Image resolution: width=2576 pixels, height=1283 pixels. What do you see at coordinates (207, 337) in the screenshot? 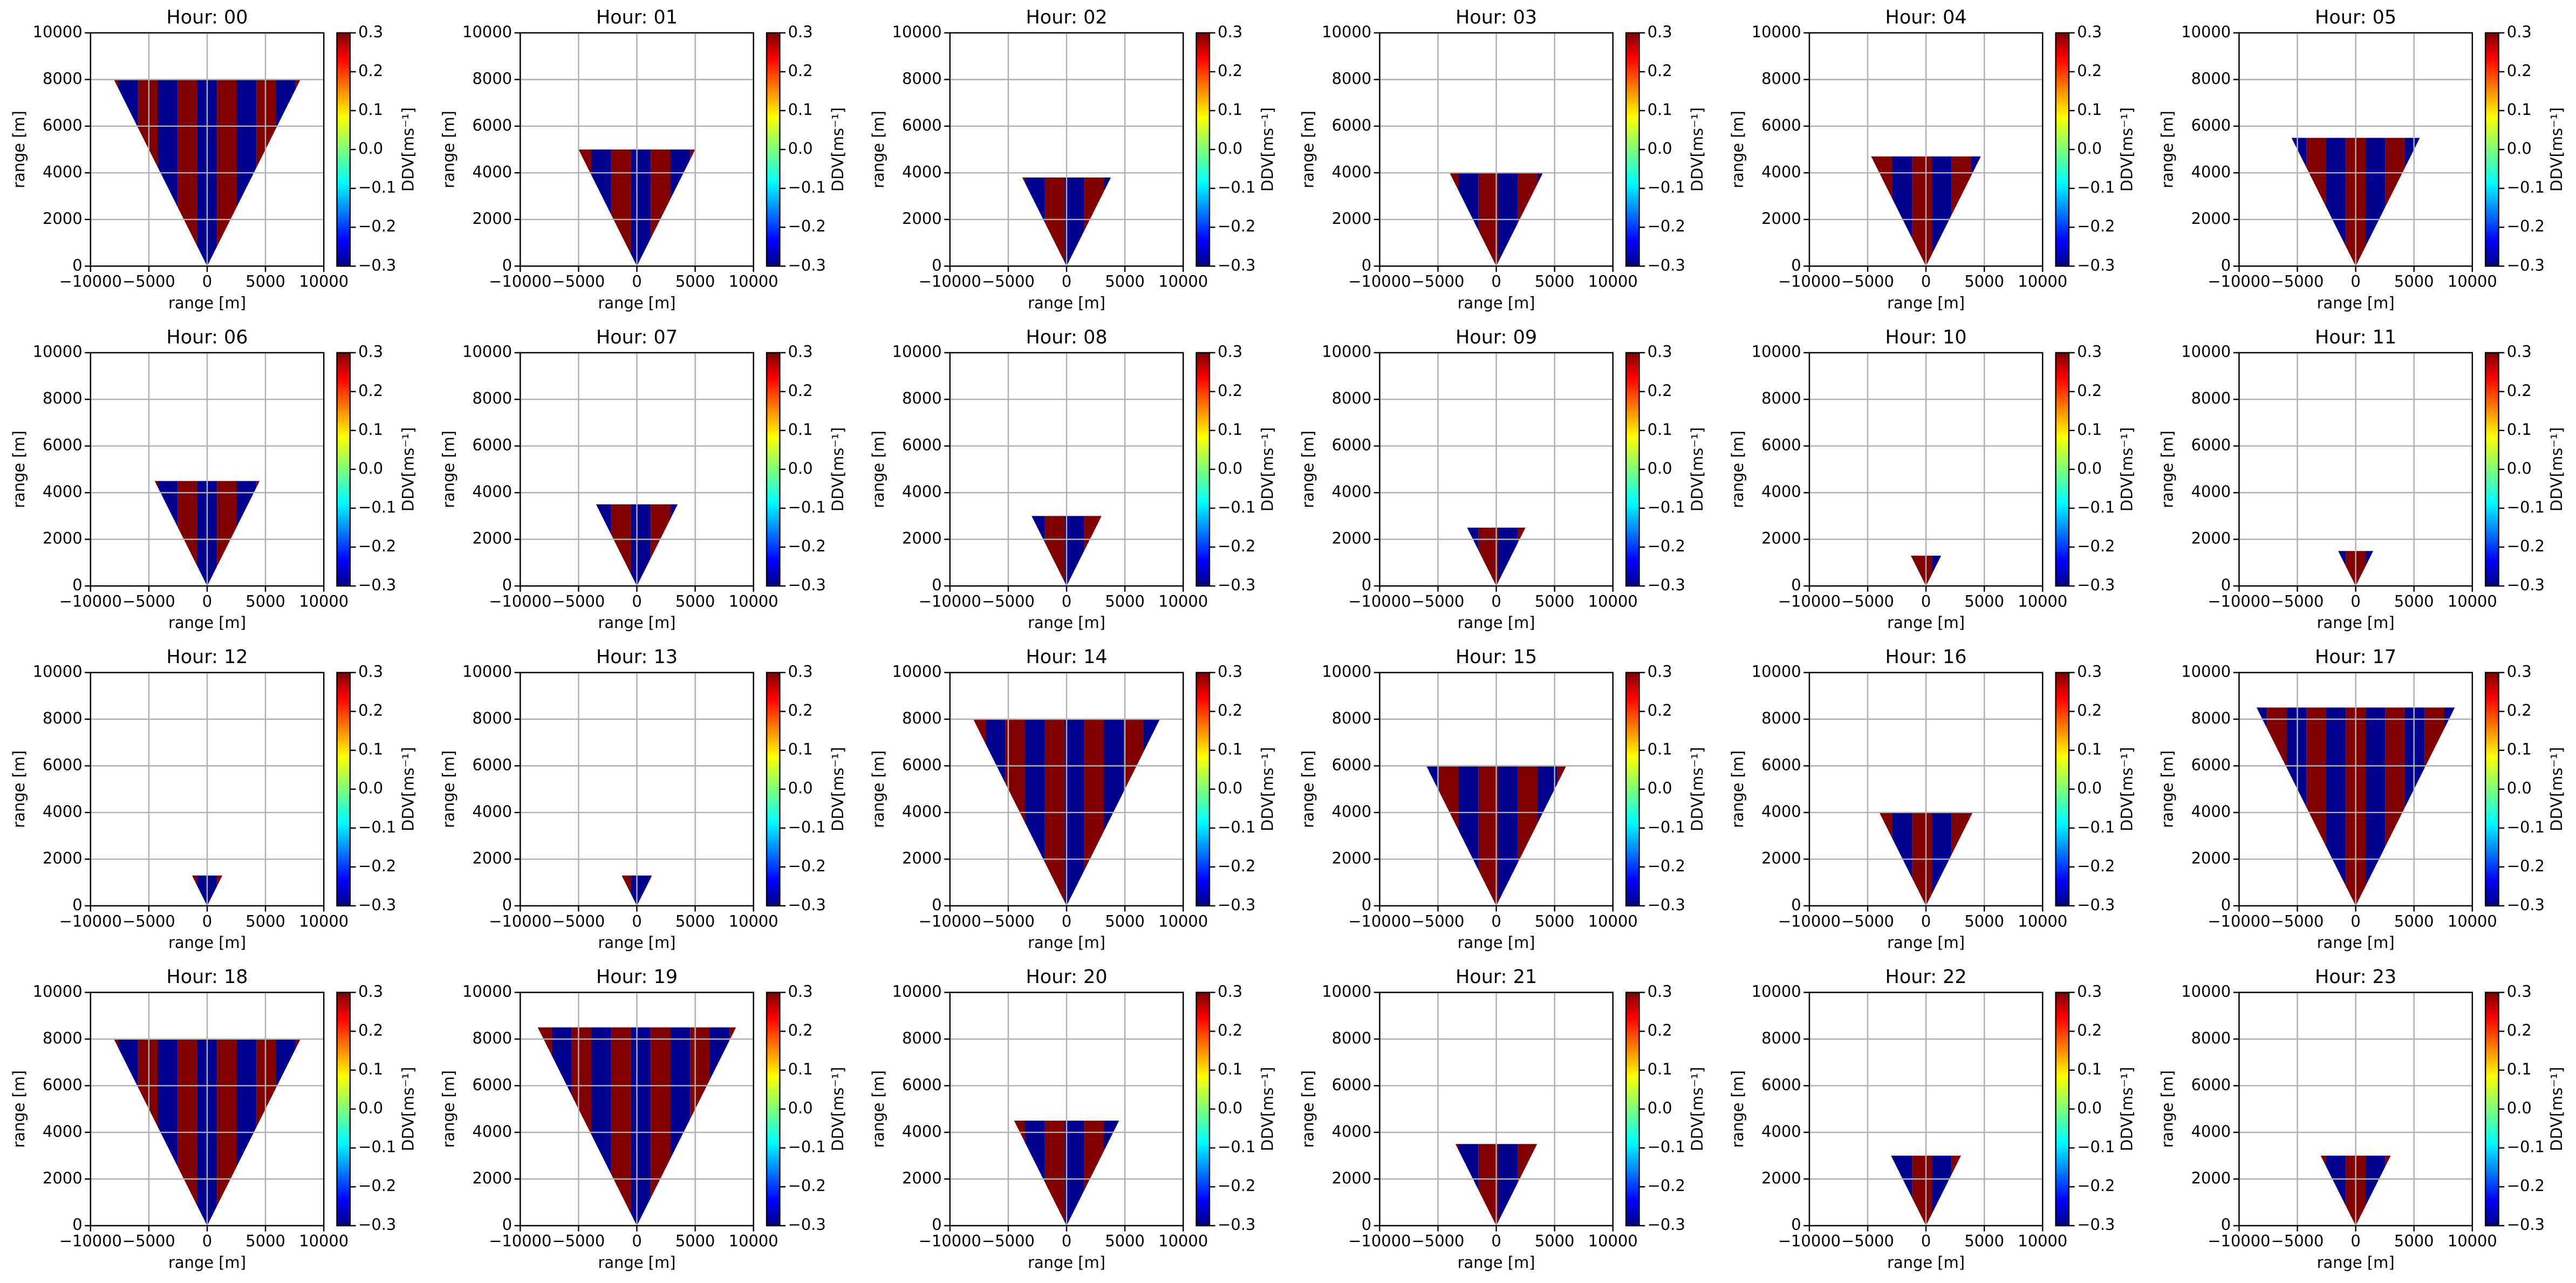
I see `panel-title: Hour: 06` at bounding box center [207, 337].